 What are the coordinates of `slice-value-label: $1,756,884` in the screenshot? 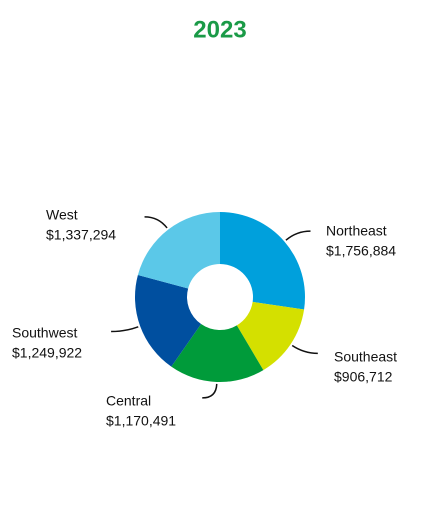 It's located at (361, 251).